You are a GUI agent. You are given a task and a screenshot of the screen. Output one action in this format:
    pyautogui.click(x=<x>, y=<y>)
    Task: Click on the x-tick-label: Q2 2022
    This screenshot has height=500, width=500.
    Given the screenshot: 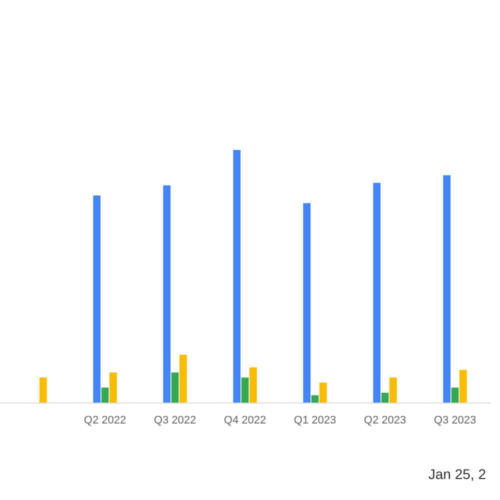 What is the action you would take?
    pyautogui.click(x=105, y=420)
    